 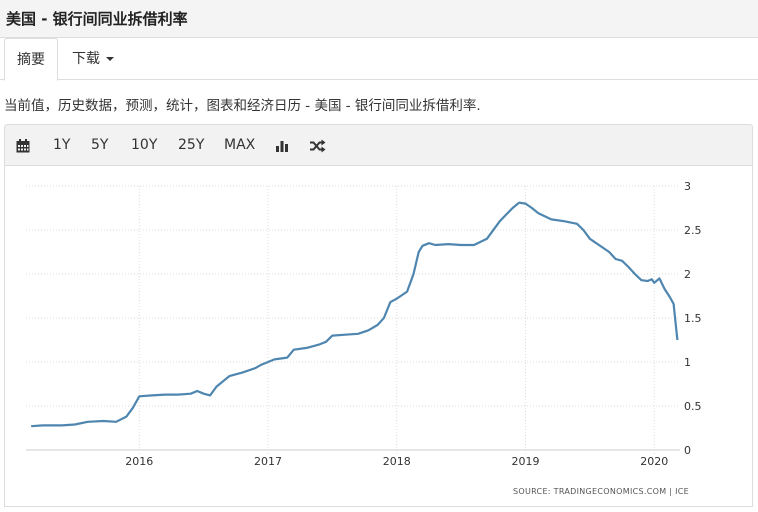 I want to click on y-tick-label: 2.5, so click(x=693, y=230).